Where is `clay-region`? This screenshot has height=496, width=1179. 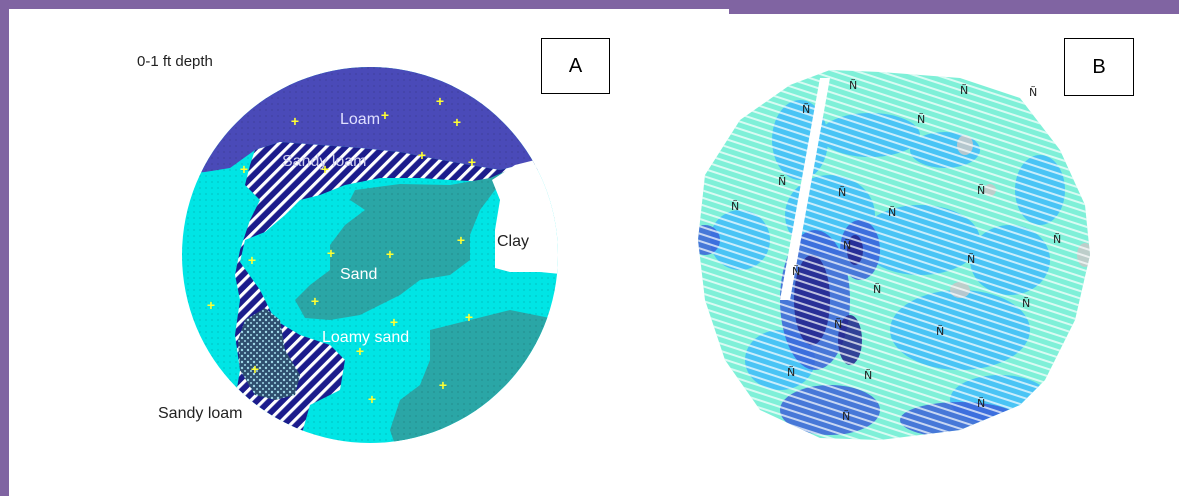
clay-region is located at coordinates (525, 217).